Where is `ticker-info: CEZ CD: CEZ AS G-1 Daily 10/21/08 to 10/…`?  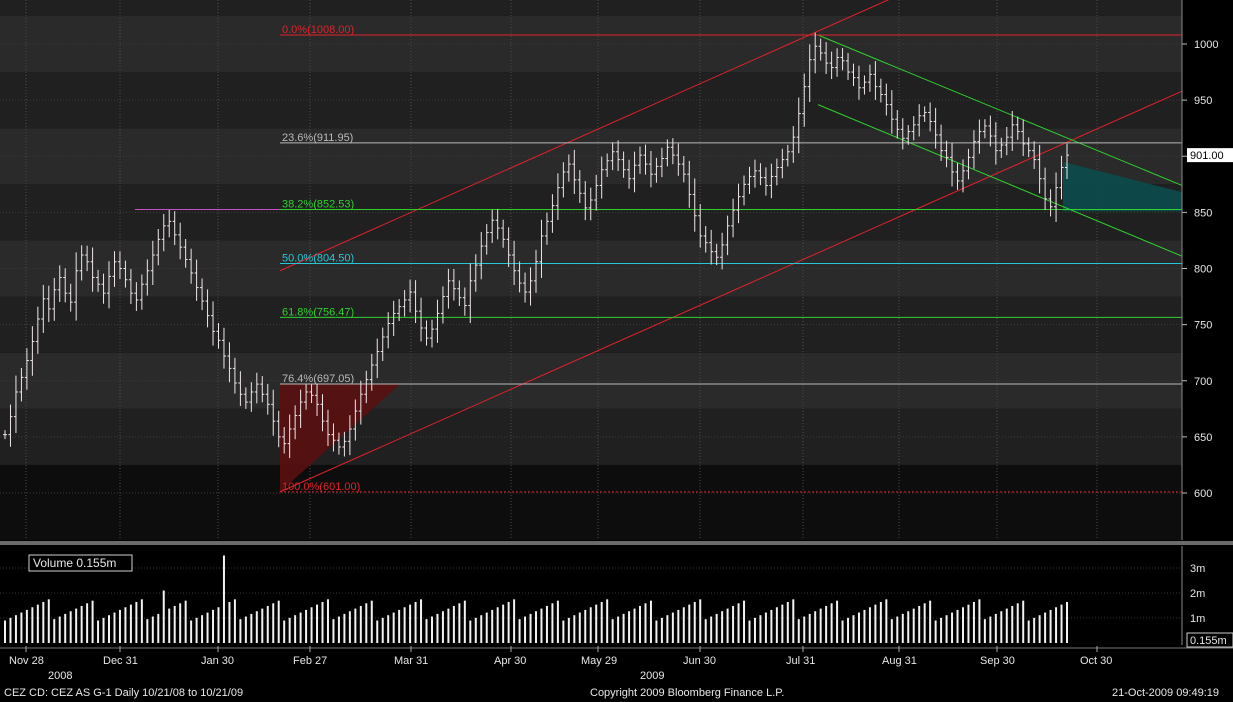 ticker-info: CEZ CD: CEZ AS G-1 Daily 10/21/08 to 10/… is located at coordinates (124, 693).